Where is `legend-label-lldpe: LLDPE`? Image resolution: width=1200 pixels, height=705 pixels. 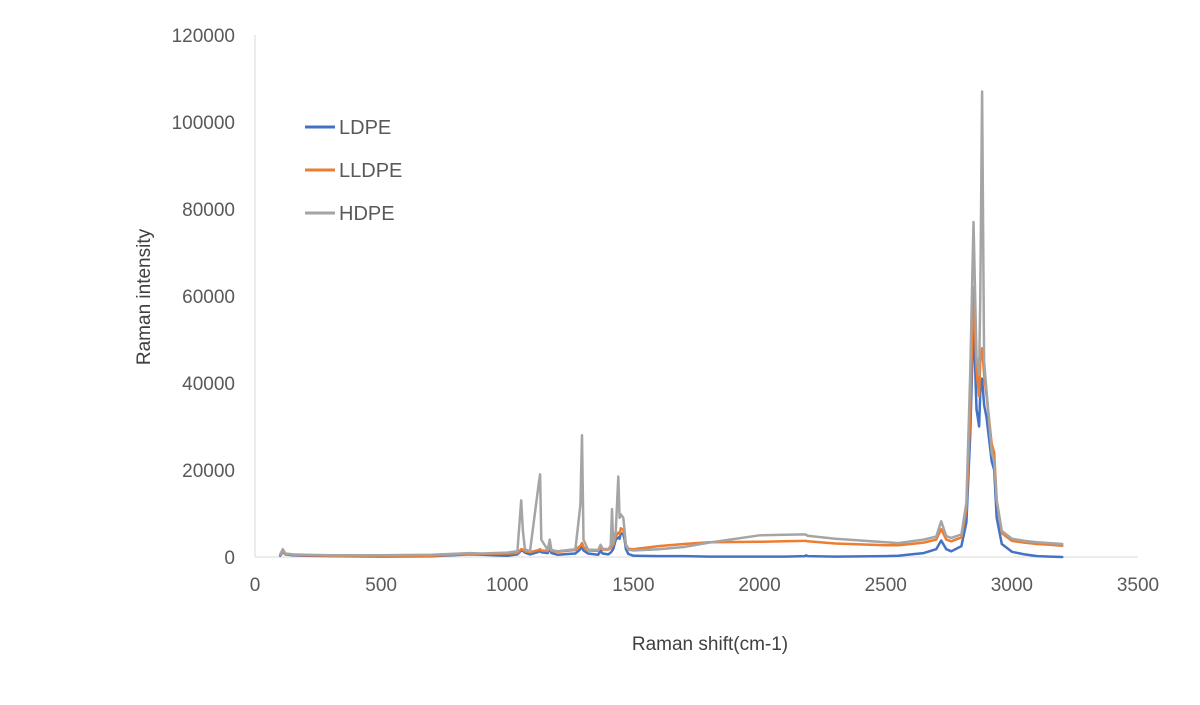 legend-label-lldpe: LLDPE is located at coordinates (370, 171).